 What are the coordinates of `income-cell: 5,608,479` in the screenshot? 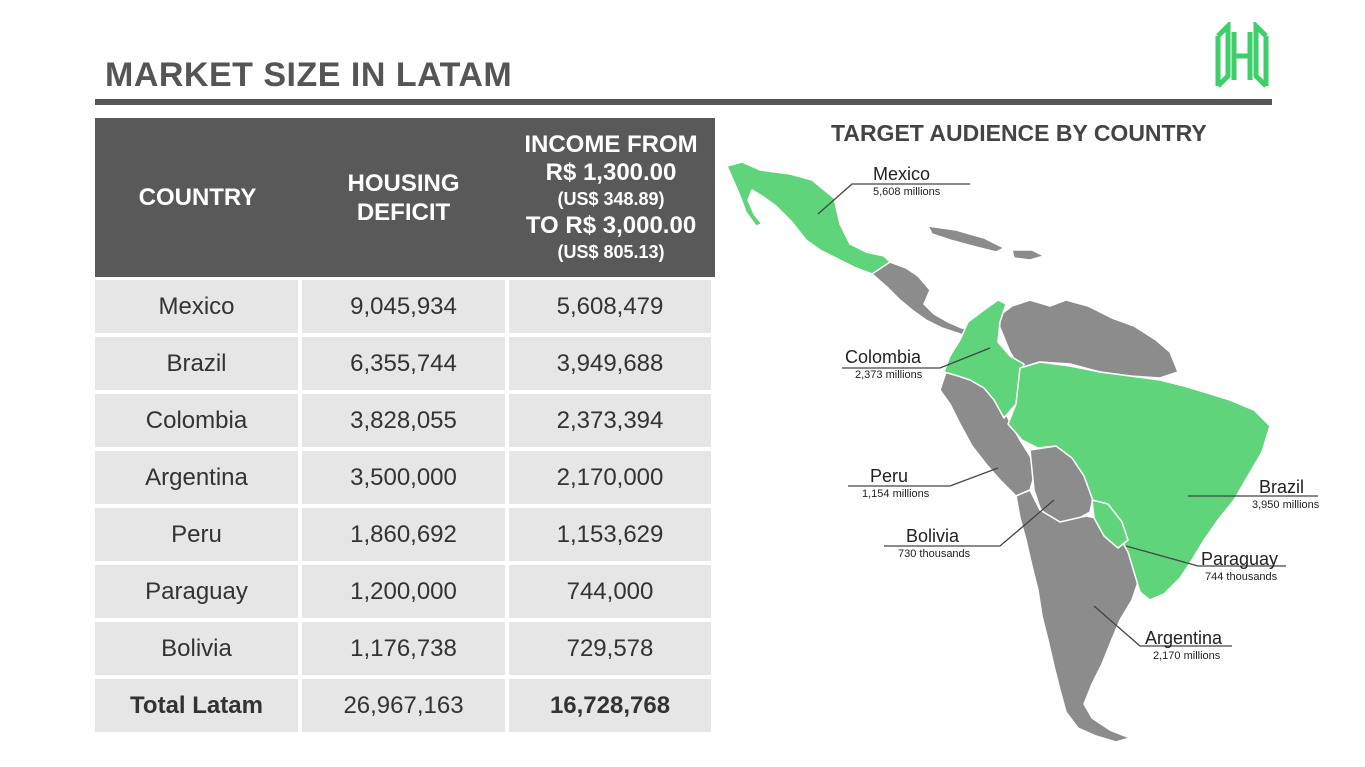 It's located at (610, 306).